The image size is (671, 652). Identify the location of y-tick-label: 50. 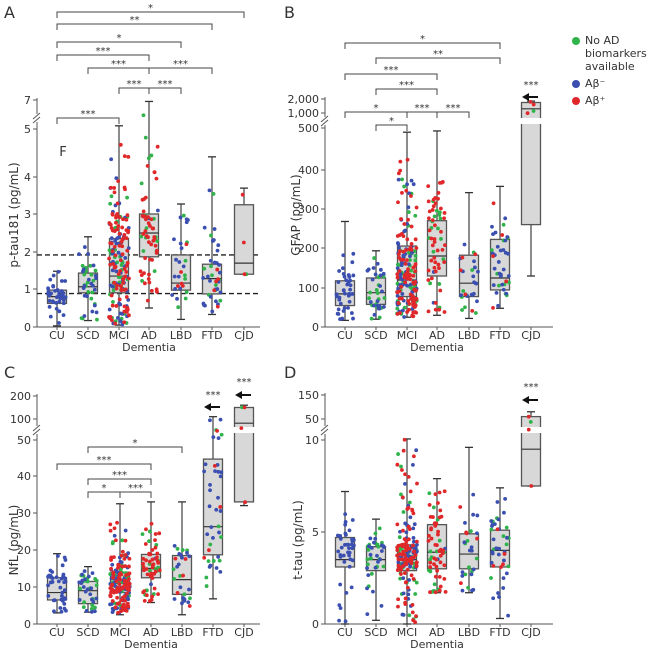
(24, 440).